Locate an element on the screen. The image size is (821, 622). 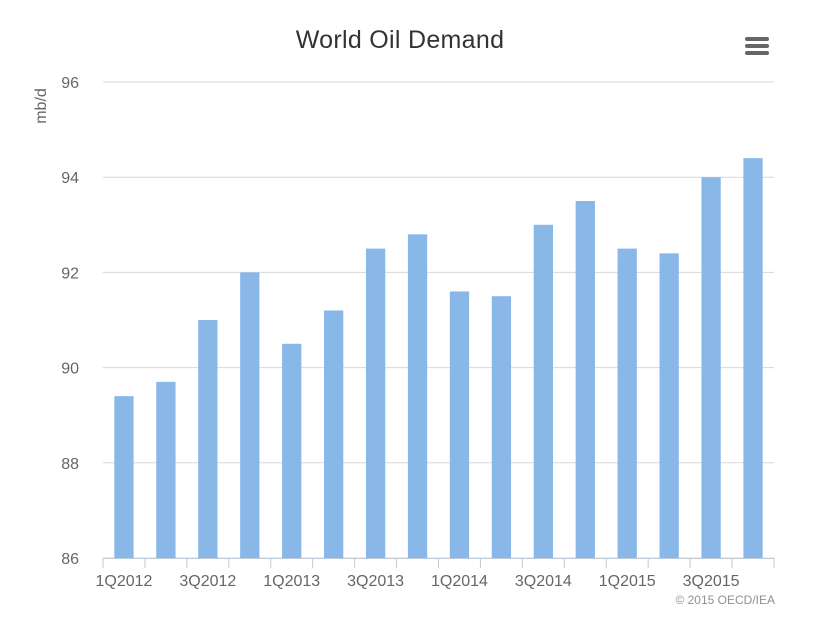
bar-2Q2012 is located at coordinates (166, 469).